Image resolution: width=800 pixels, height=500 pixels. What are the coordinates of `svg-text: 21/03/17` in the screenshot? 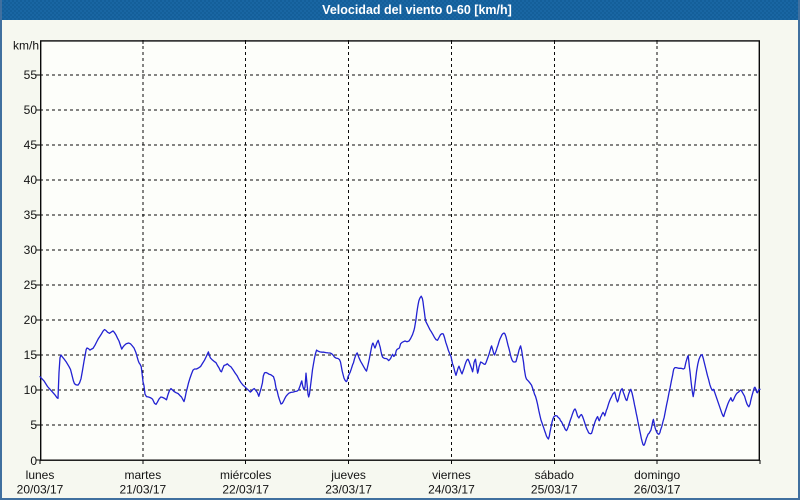 It's located at (143, 490).